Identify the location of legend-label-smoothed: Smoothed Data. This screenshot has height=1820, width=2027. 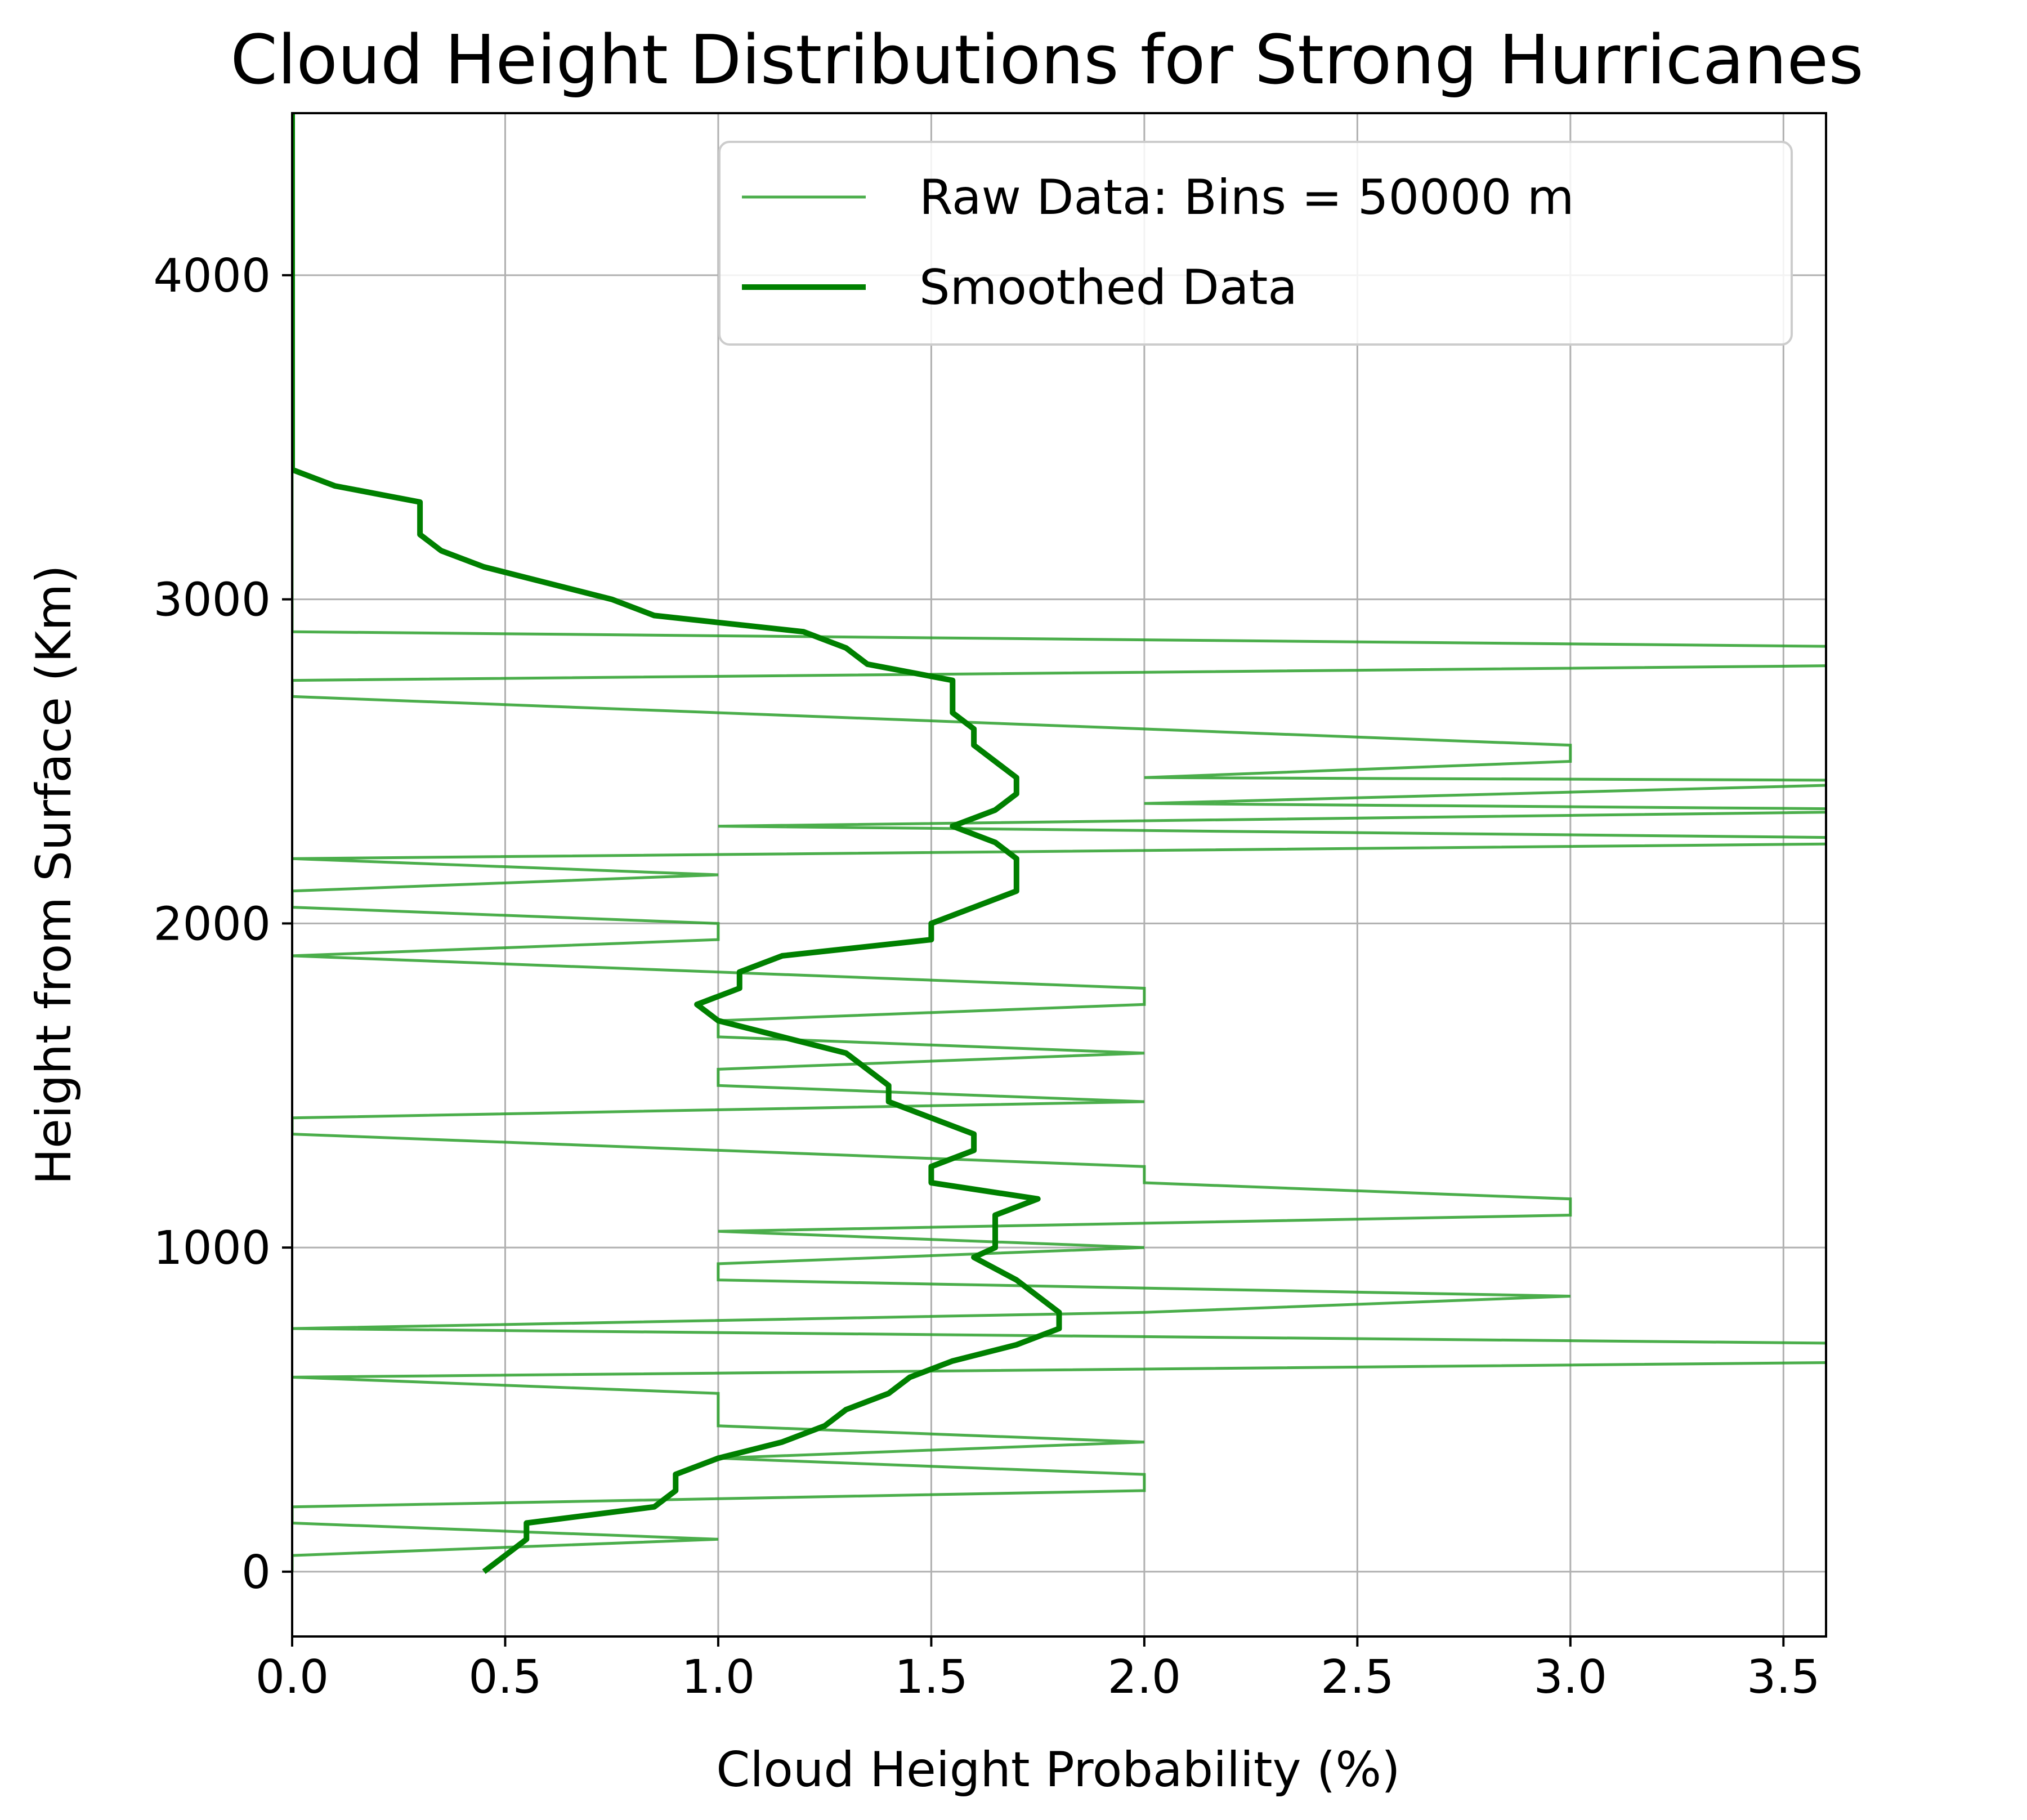
(1108, 288).